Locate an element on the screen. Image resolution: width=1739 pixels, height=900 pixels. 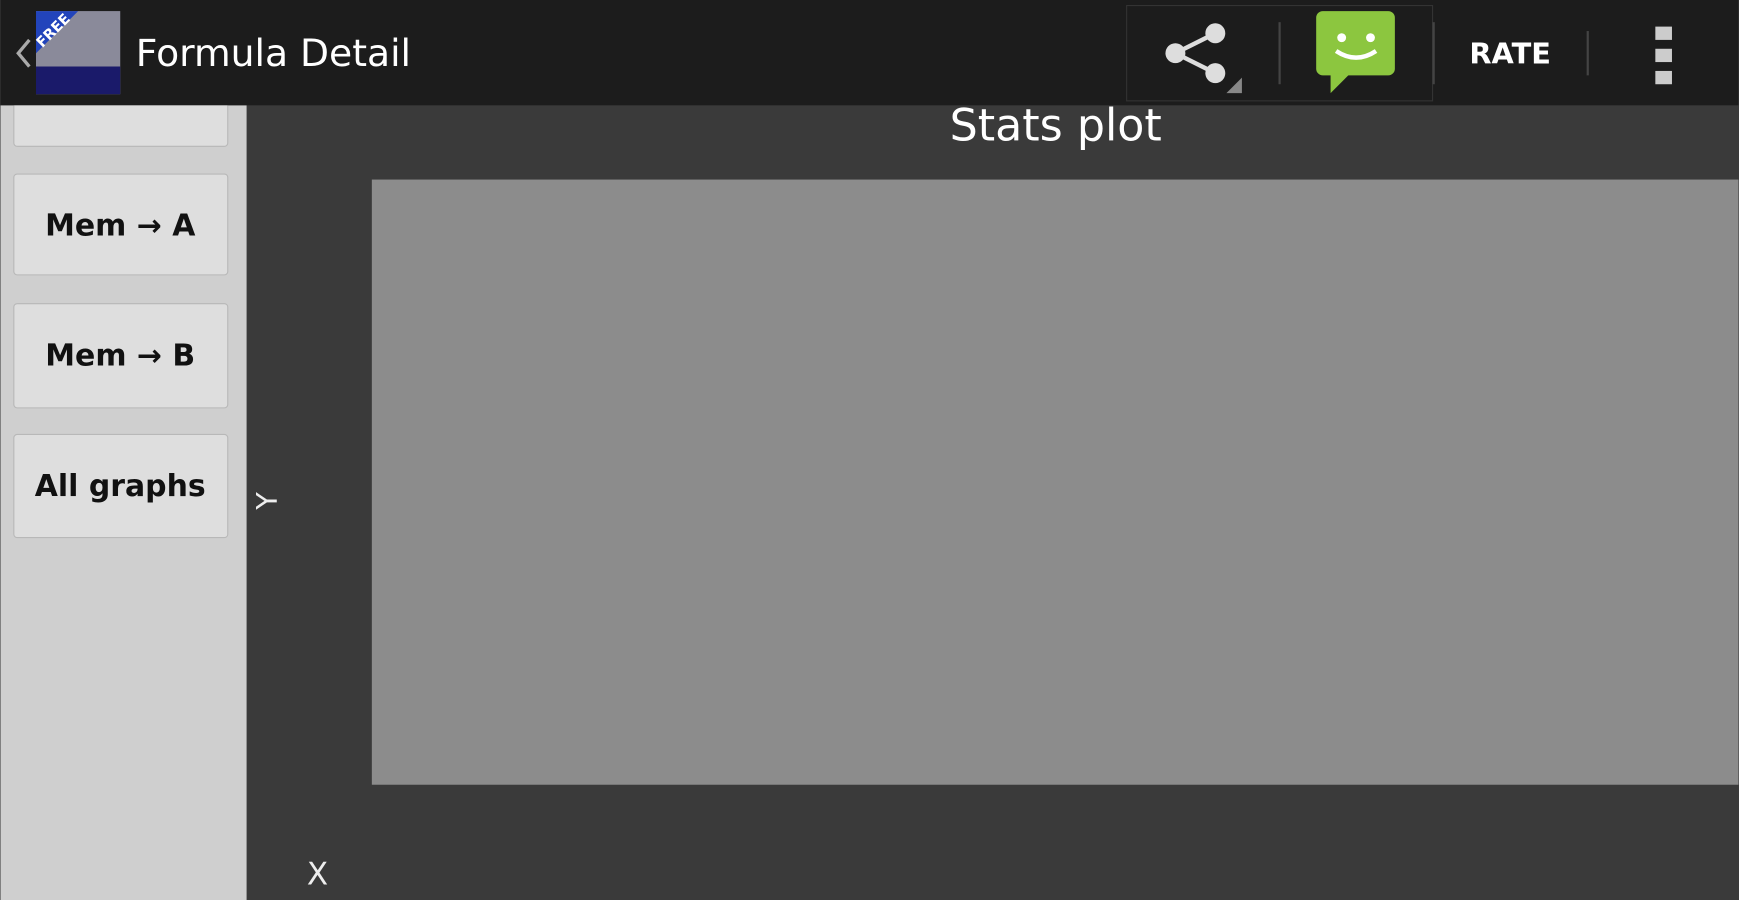
side-button: All graphs is located at coordinates (121, 486).